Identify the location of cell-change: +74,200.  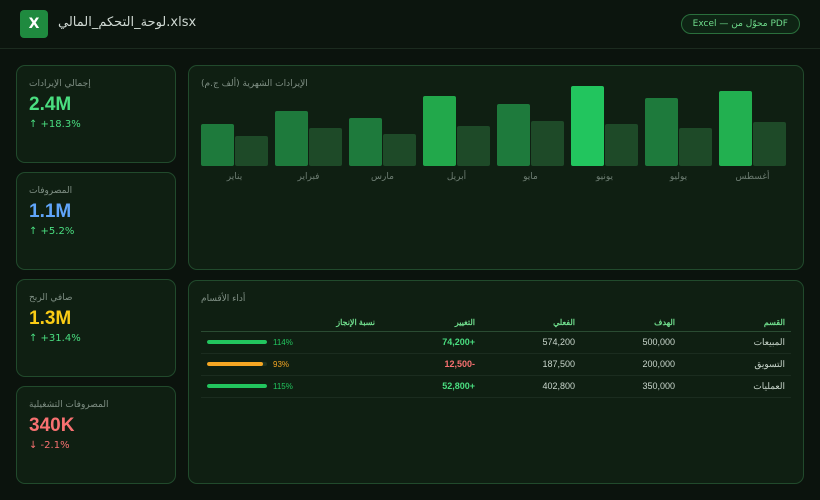
(431, 342).